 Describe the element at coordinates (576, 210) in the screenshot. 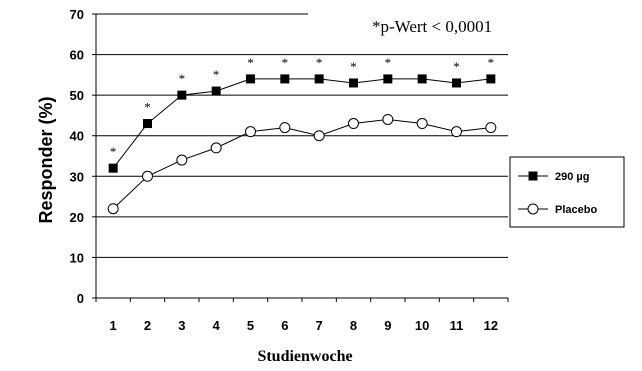

I see `legend-label: Placebo` at that location.